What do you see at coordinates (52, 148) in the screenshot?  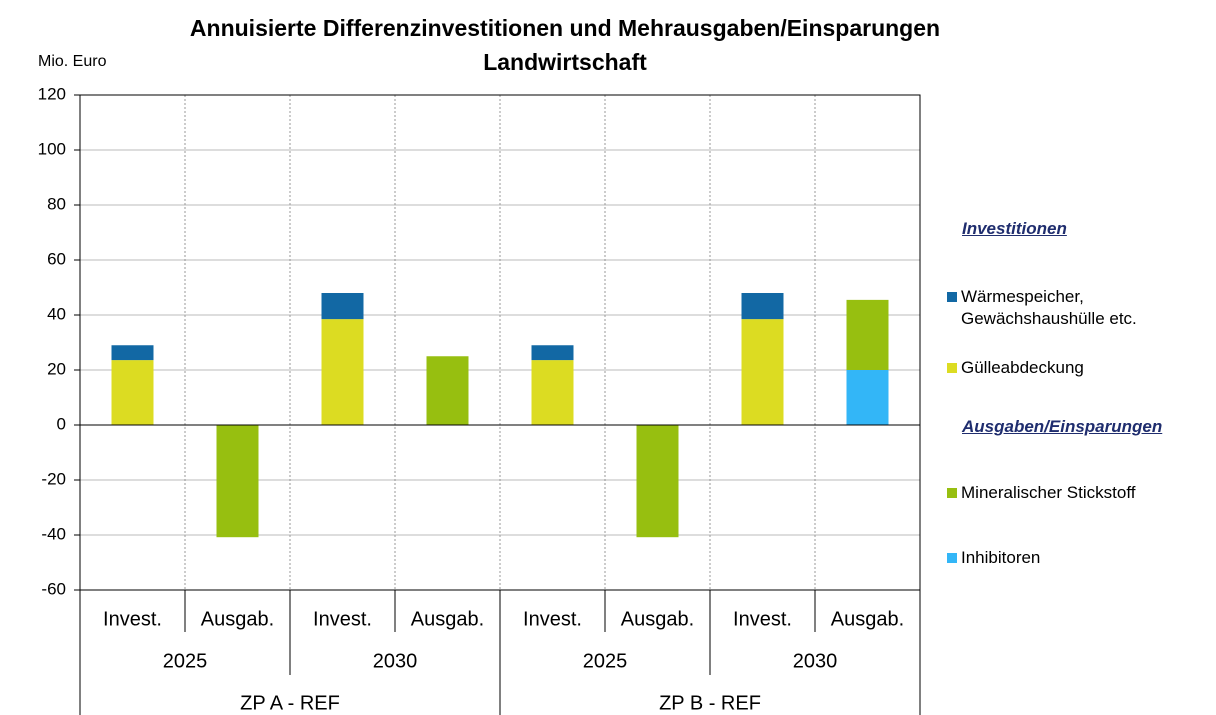 I see `y-tick-label: 100` at bounding box center [52, 148].